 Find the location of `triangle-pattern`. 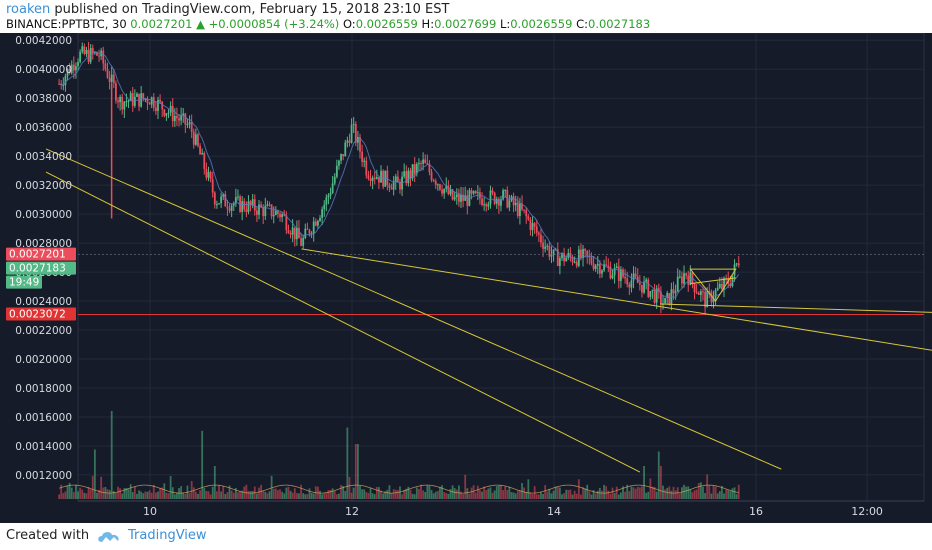

triangle-pattern is located at coordinates (713, 285).